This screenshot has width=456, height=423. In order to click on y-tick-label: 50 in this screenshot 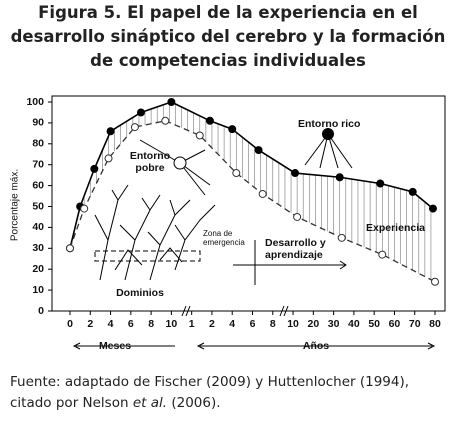, I will do `click(38, 206)`.